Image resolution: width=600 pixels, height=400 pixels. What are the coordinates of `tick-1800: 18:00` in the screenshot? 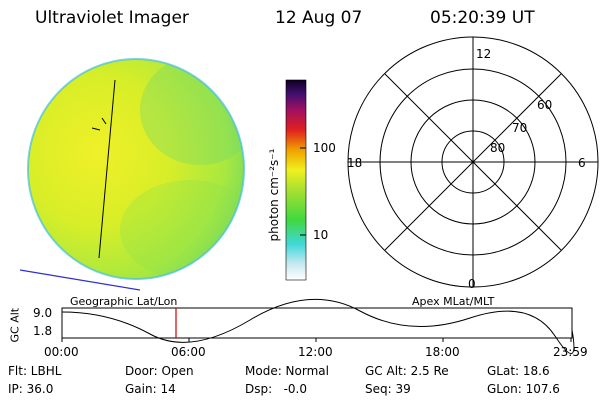 It's located at (442, 352).